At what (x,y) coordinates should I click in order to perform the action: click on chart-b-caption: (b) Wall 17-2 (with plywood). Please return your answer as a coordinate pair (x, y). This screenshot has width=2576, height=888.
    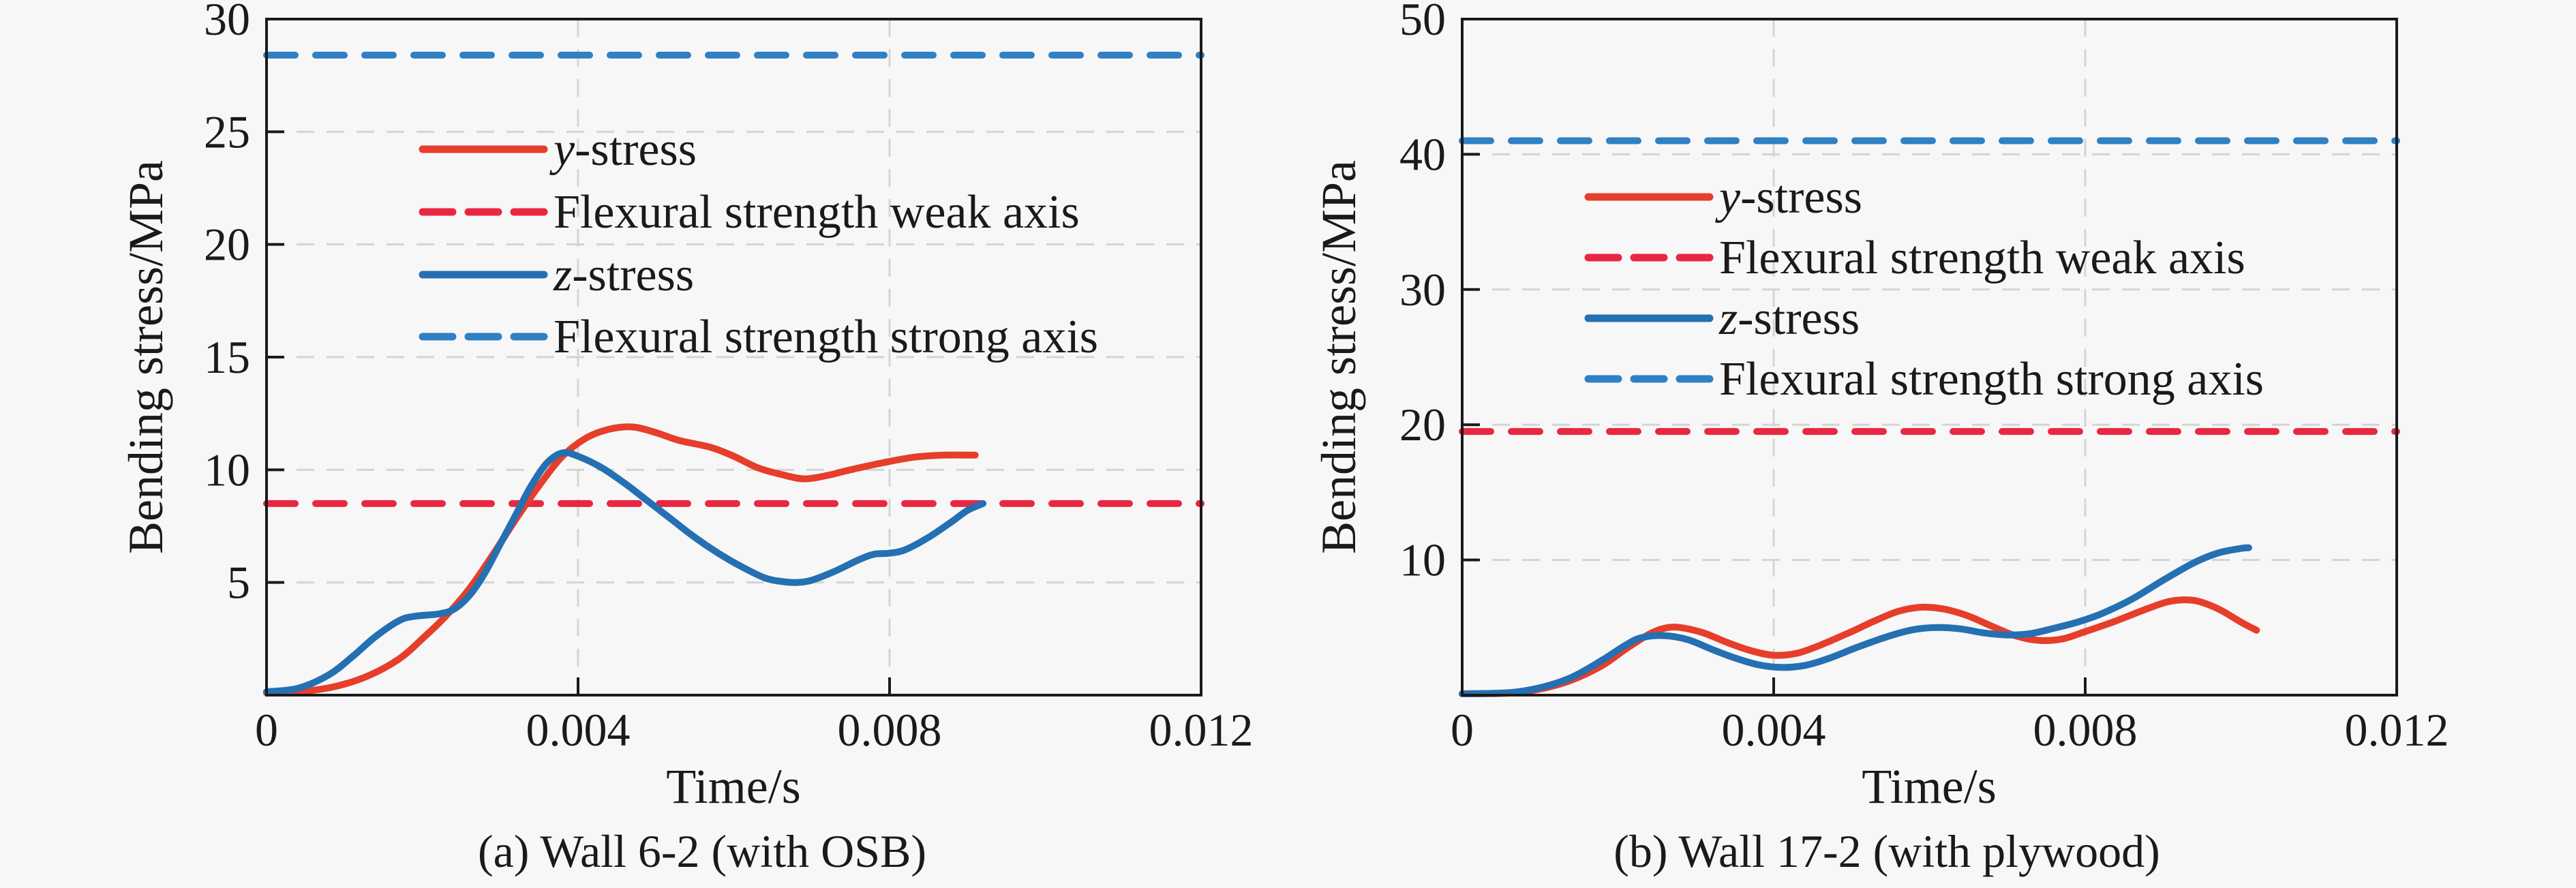
    Looking at the image, I should click on (1886, 851).